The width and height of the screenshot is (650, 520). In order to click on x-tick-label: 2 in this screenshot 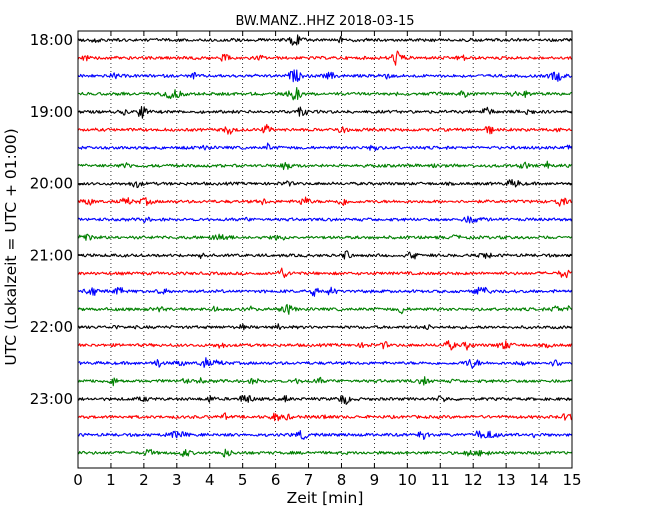, I will do `click(144, 480)`.